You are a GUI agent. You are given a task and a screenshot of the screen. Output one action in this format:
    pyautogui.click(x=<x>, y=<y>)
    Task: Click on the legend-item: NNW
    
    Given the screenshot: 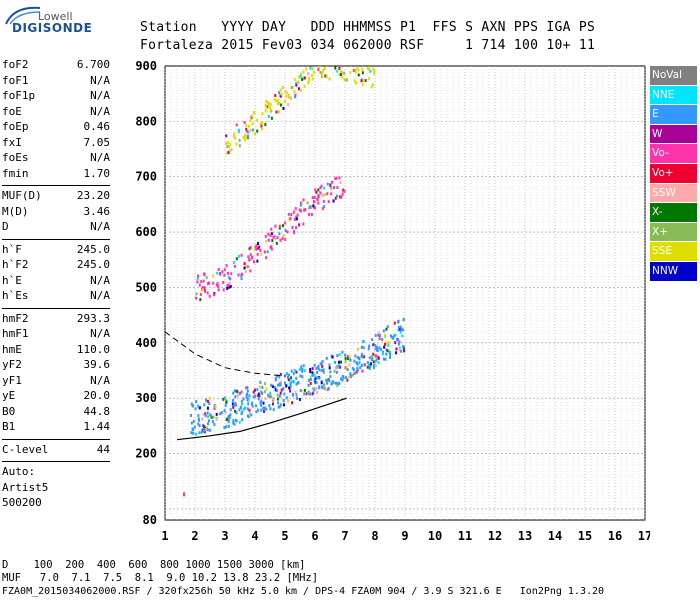 What is the action you would take?
    pyautogui.click(x=673, y=271)
    